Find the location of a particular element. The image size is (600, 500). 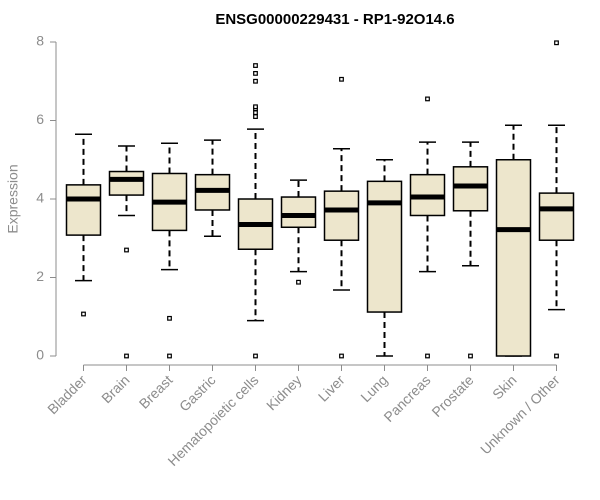

y-tick-label: 0 is located at coordinates (40, 355).